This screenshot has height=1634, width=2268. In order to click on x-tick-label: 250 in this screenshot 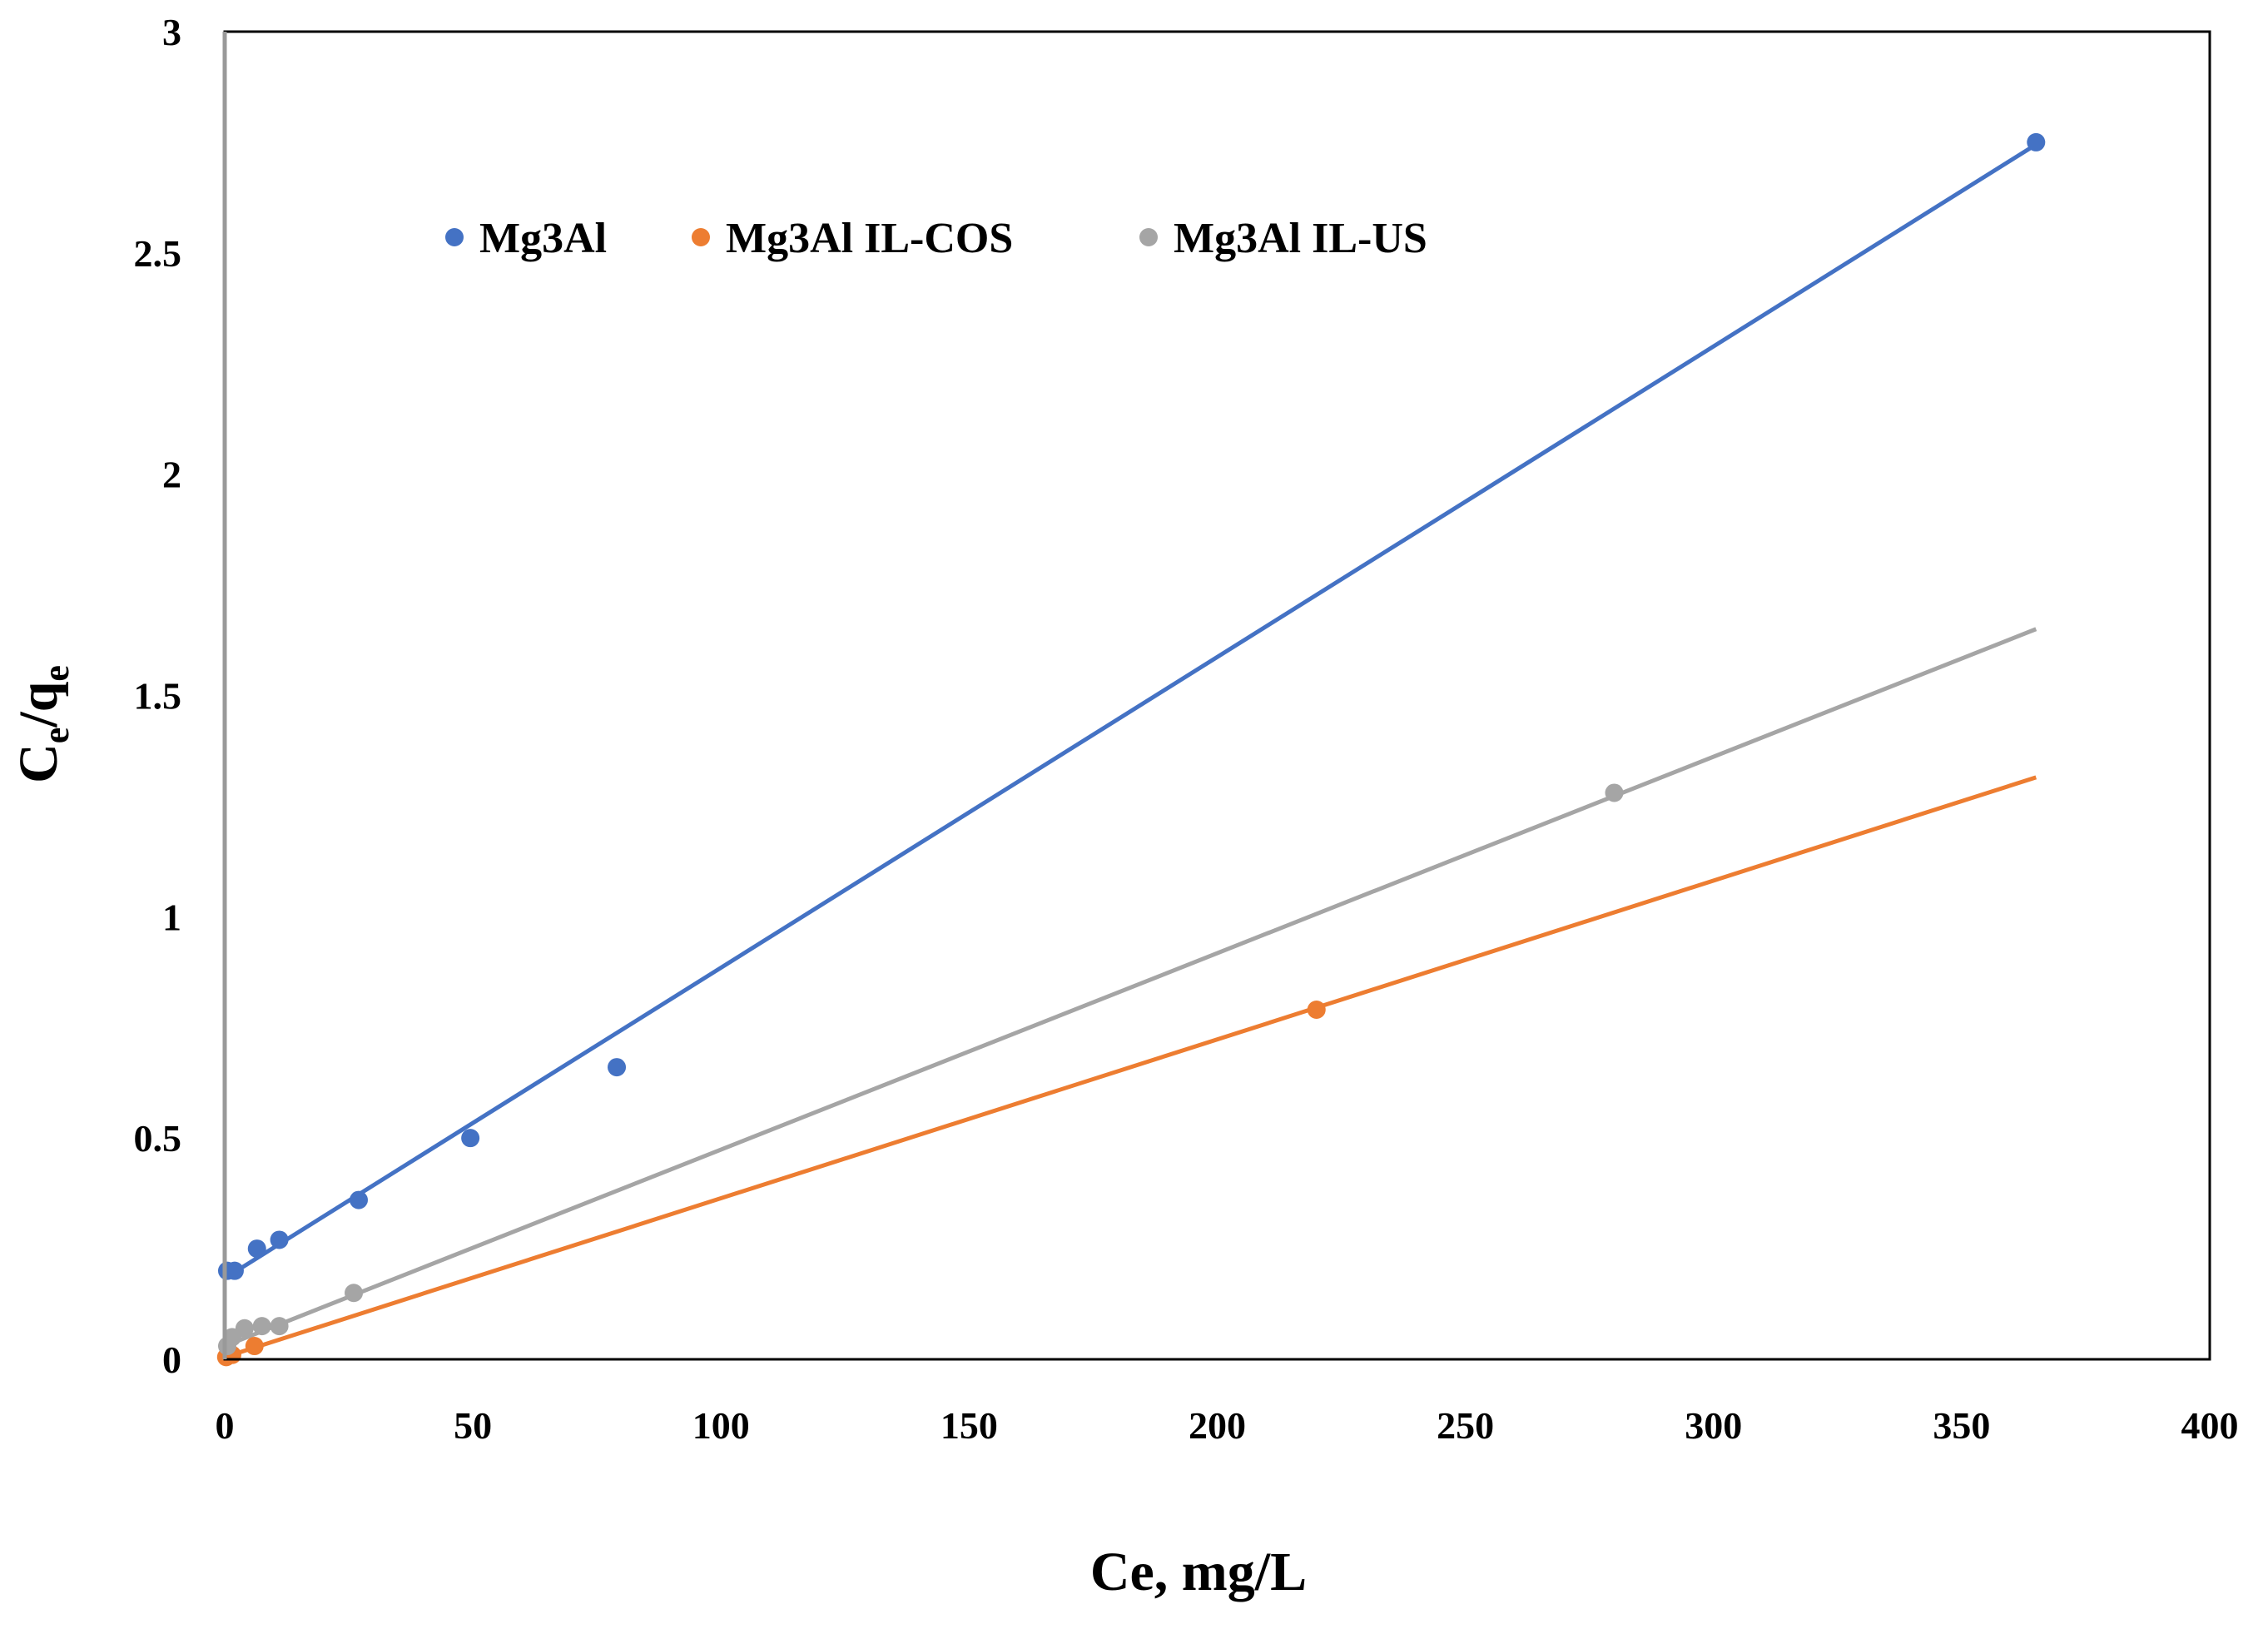, I will do `click(1465, 1426)`.